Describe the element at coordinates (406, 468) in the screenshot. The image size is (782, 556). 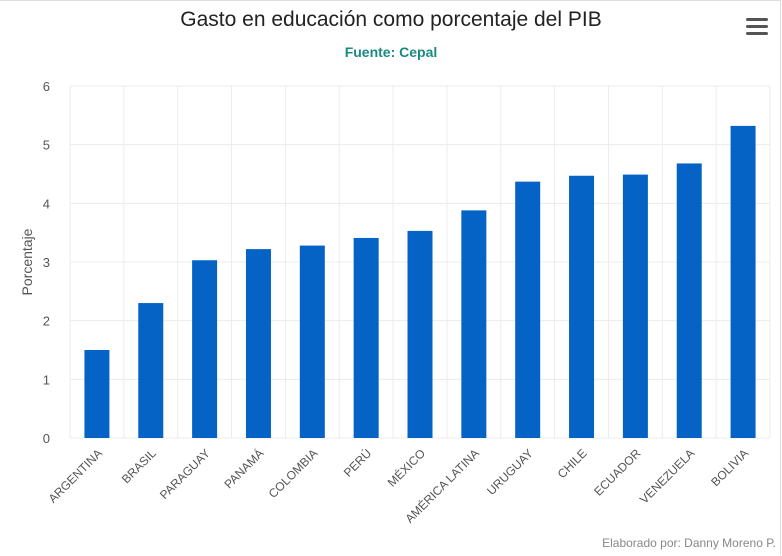
I see `x-category-label: MÉXICO` at that location.